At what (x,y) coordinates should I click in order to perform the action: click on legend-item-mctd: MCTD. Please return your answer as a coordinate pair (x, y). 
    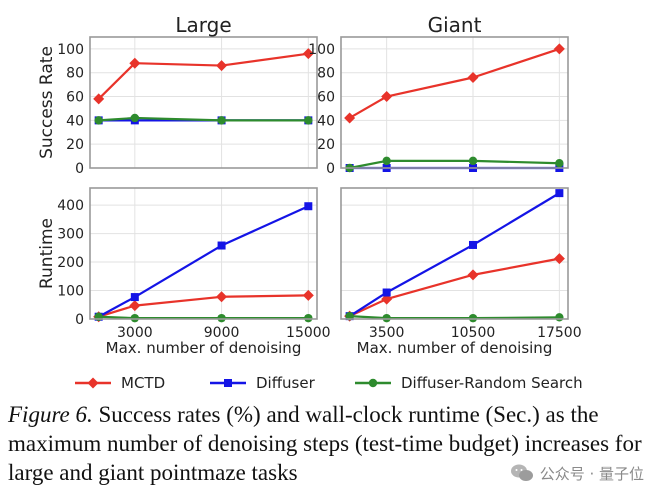
    Looking at the image, I should click on (120, 383).